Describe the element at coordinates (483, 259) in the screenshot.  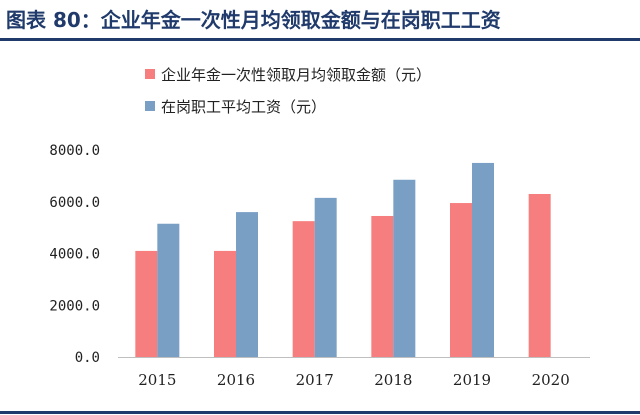
I see `bar-wage-2019` at that location.